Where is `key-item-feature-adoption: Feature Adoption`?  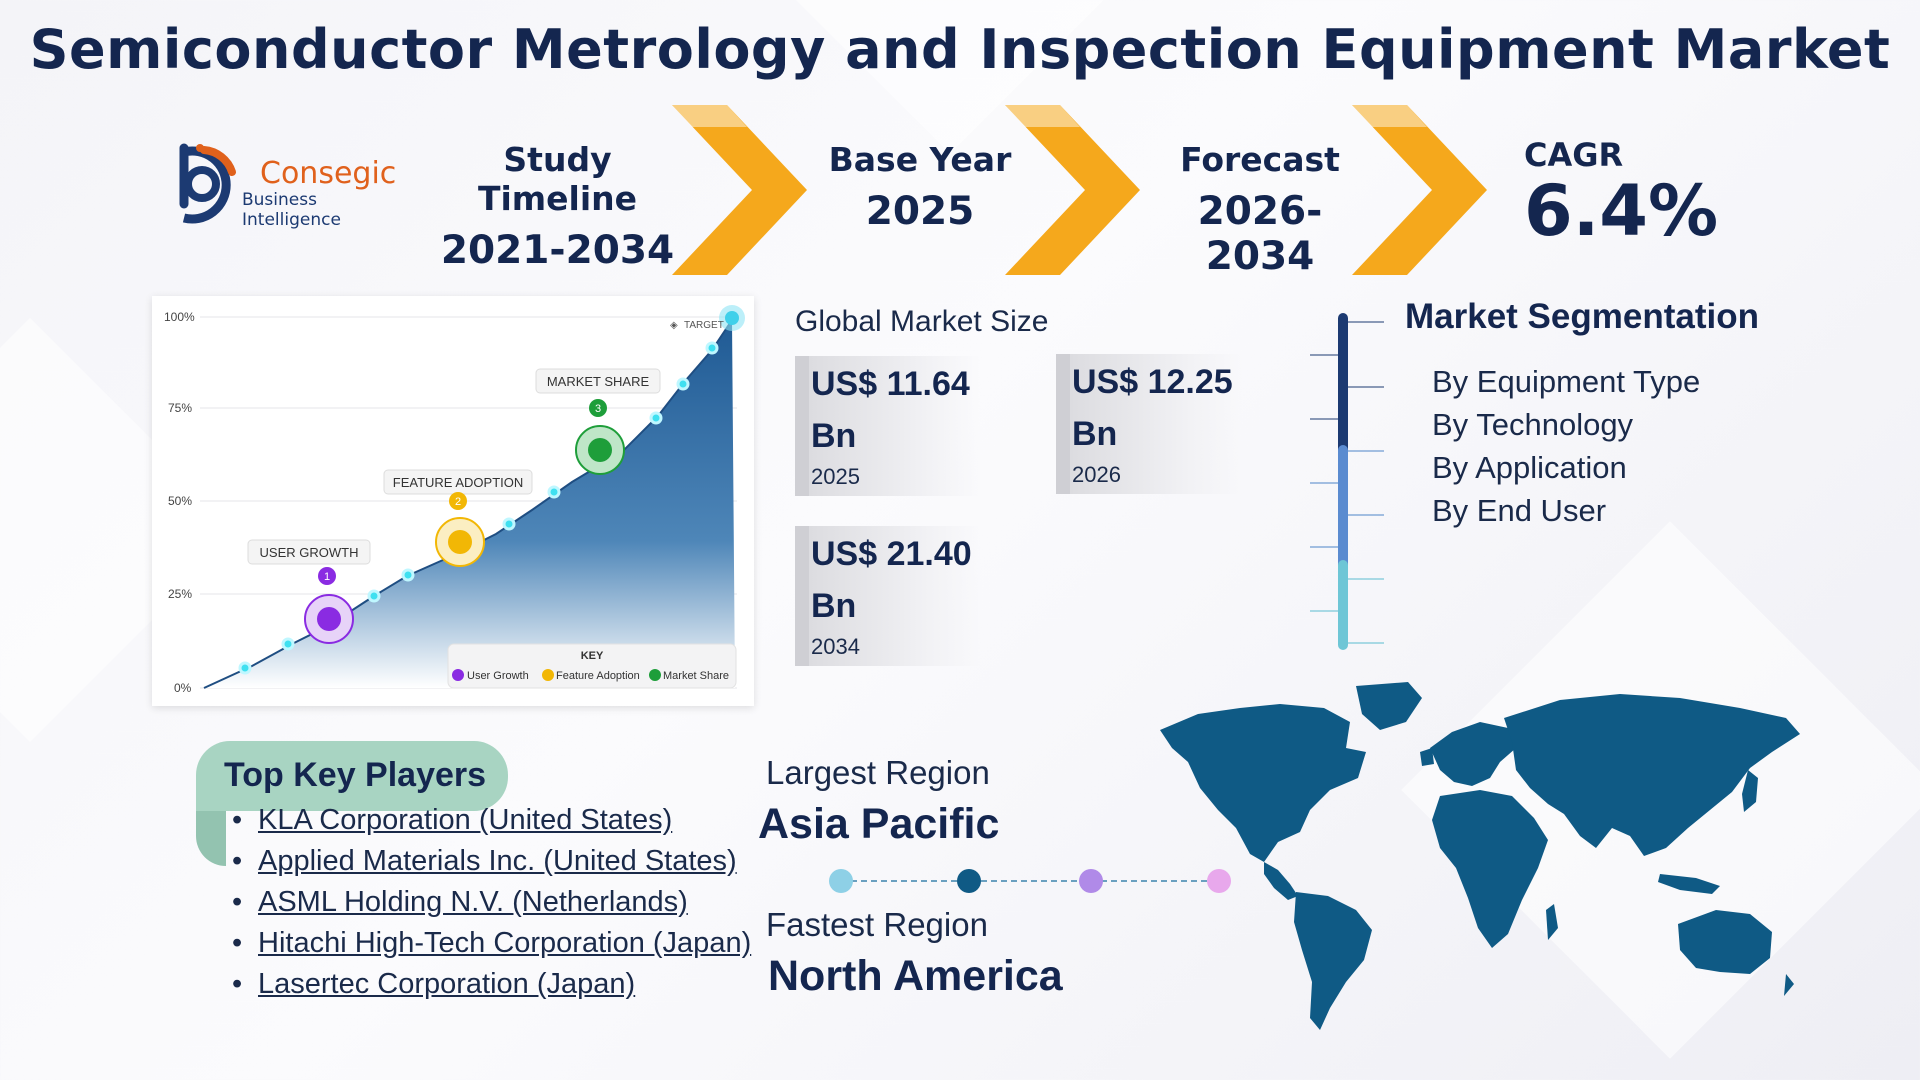
key-item-feature-adoption: Feature Adoption is located at coordinates (598, 676).